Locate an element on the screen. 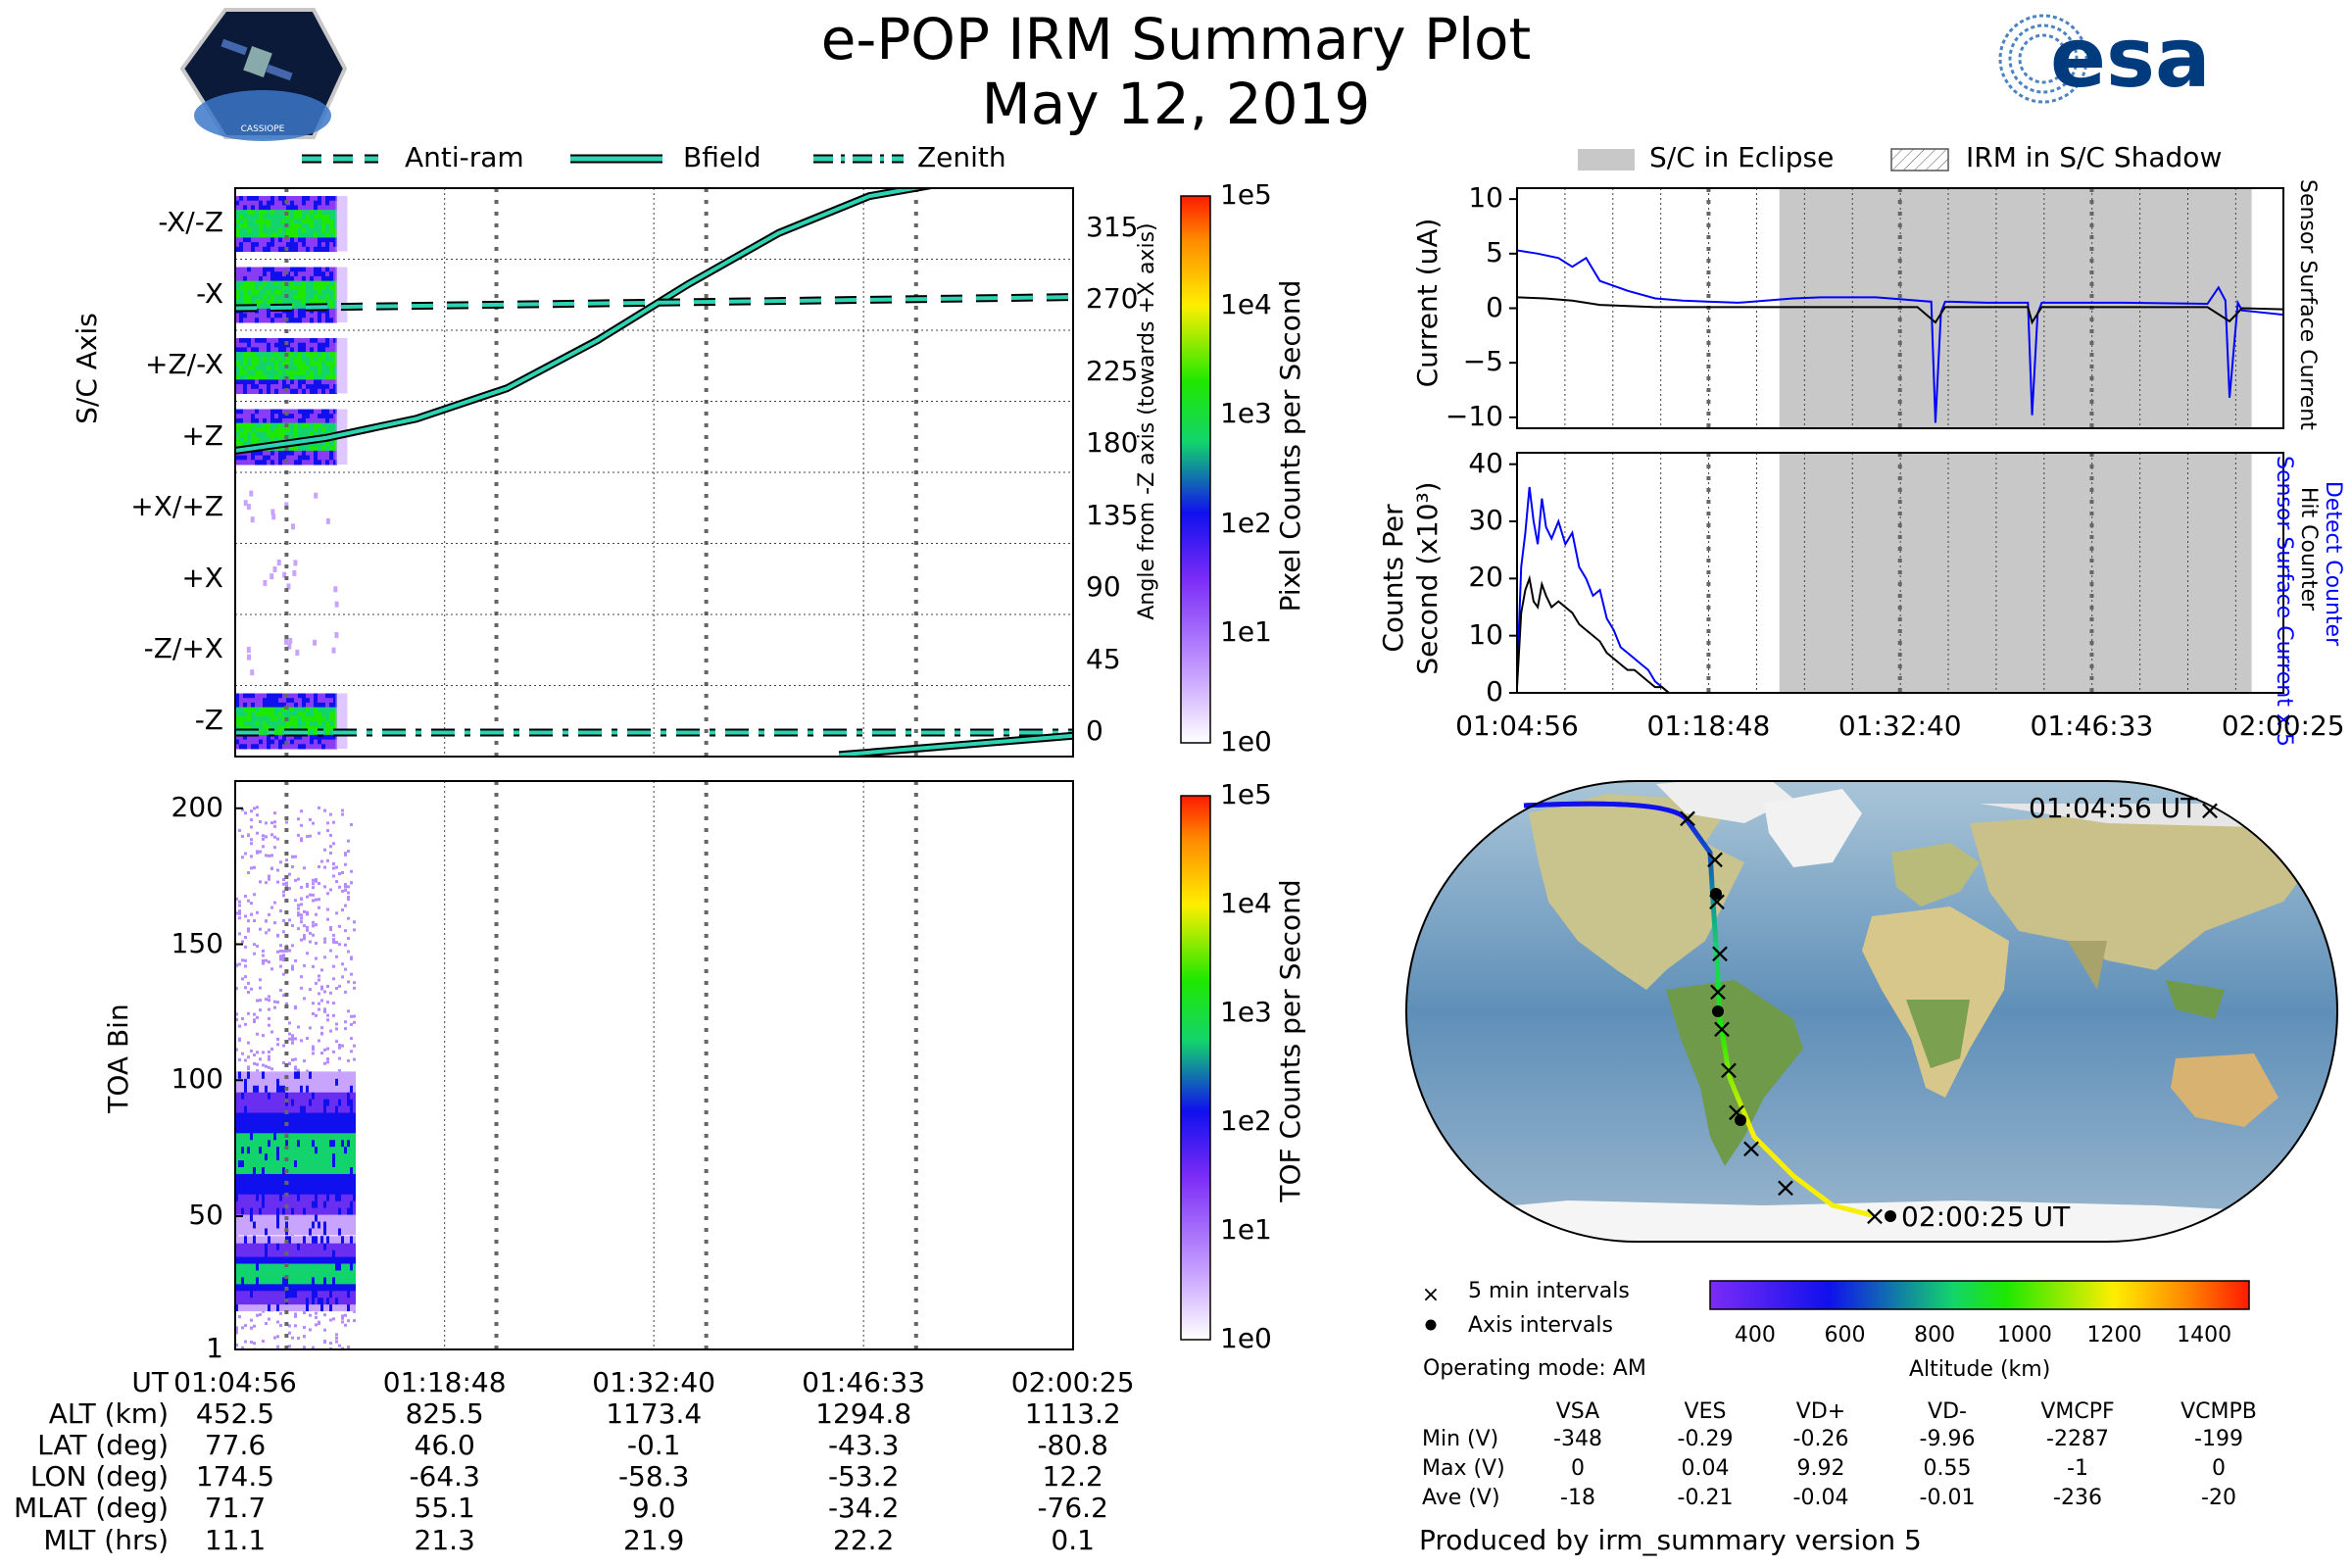 The image size is (2352, 1568). toa-panel is located at coordinates (654, 1065).